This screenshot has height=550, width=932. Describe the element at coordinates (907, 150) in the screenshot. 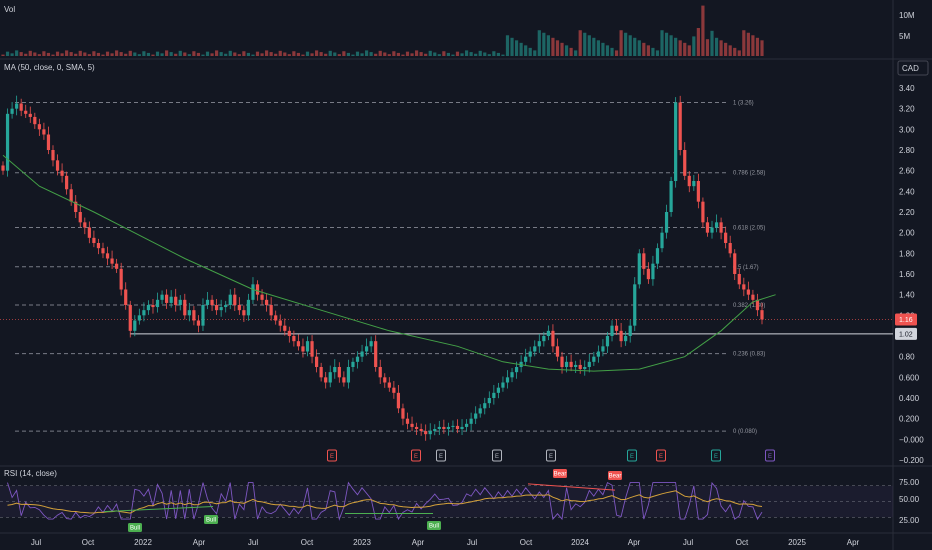

I see `price-axis-label: 2.80` at that location.